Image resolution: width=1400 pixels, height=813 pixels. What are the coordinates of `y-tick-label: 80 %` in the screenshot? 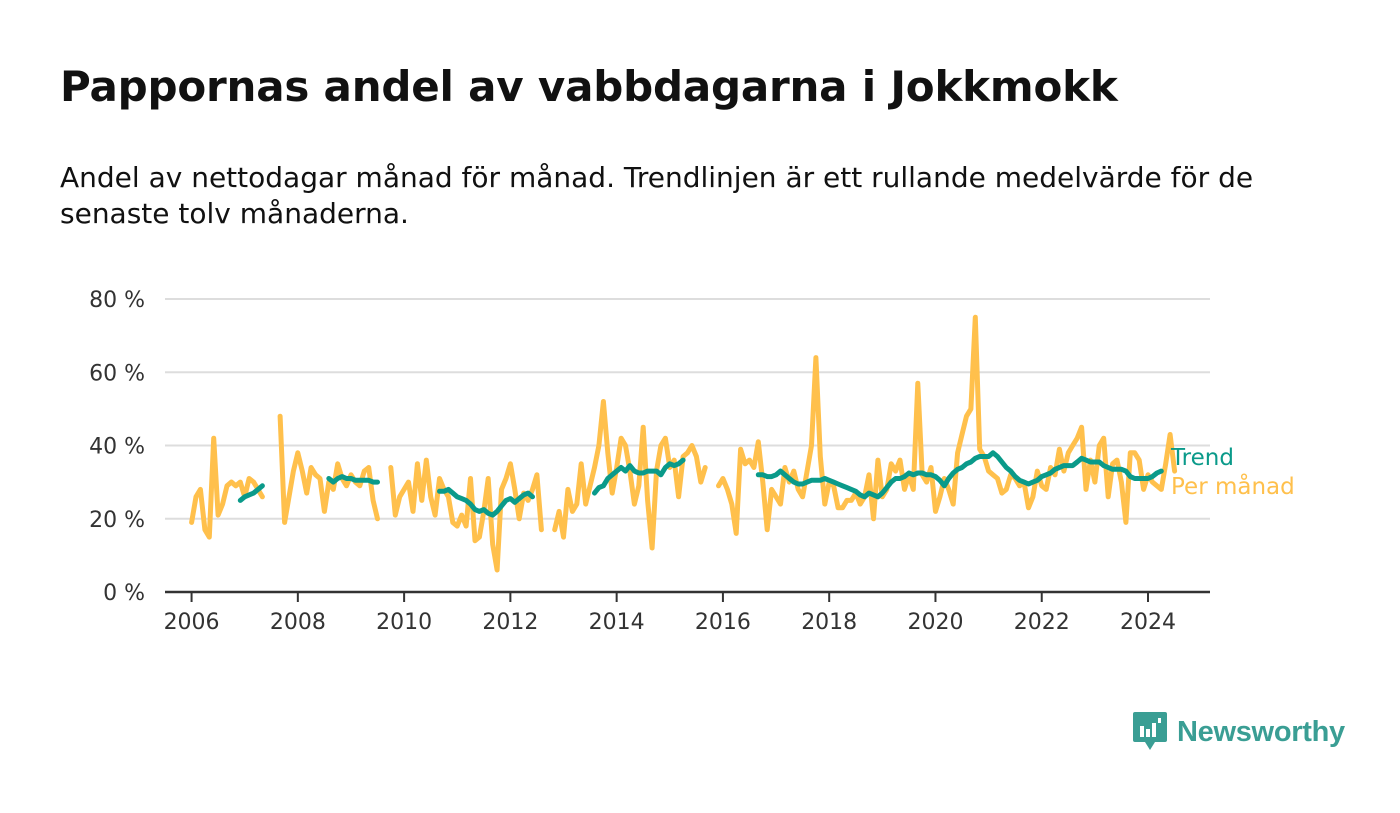 It's located at (117, 300).